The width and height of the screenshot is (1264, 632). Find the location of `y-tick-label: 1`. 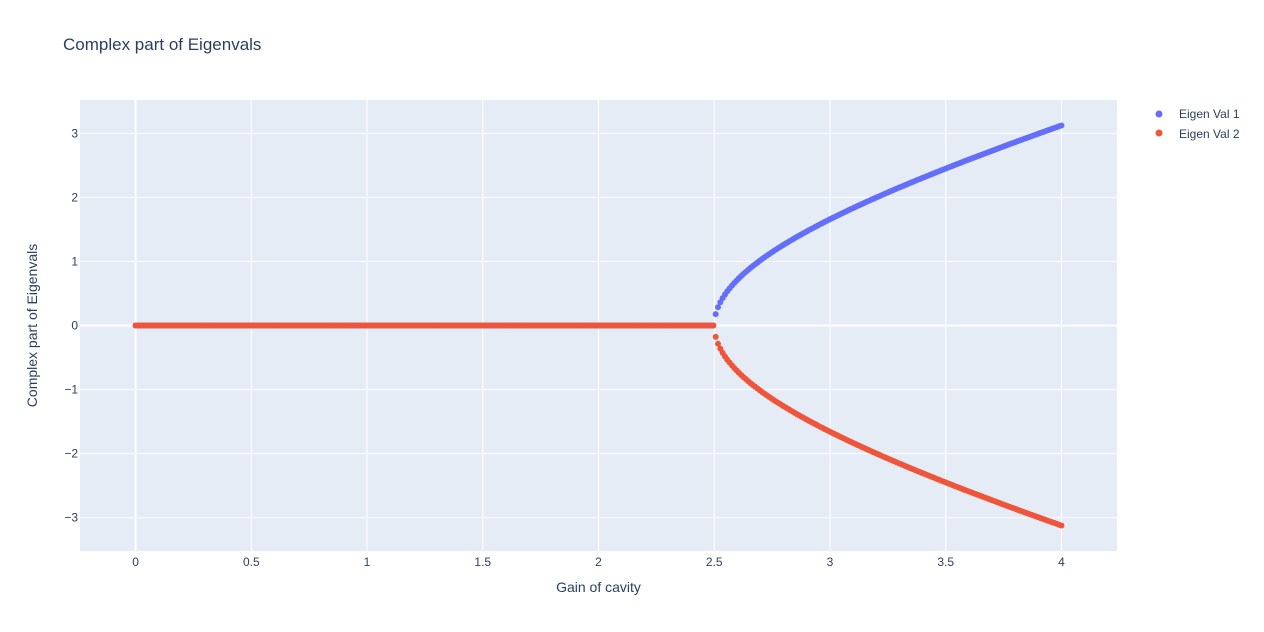

y-tick-label: 1 is located at coordinates (74, 261).